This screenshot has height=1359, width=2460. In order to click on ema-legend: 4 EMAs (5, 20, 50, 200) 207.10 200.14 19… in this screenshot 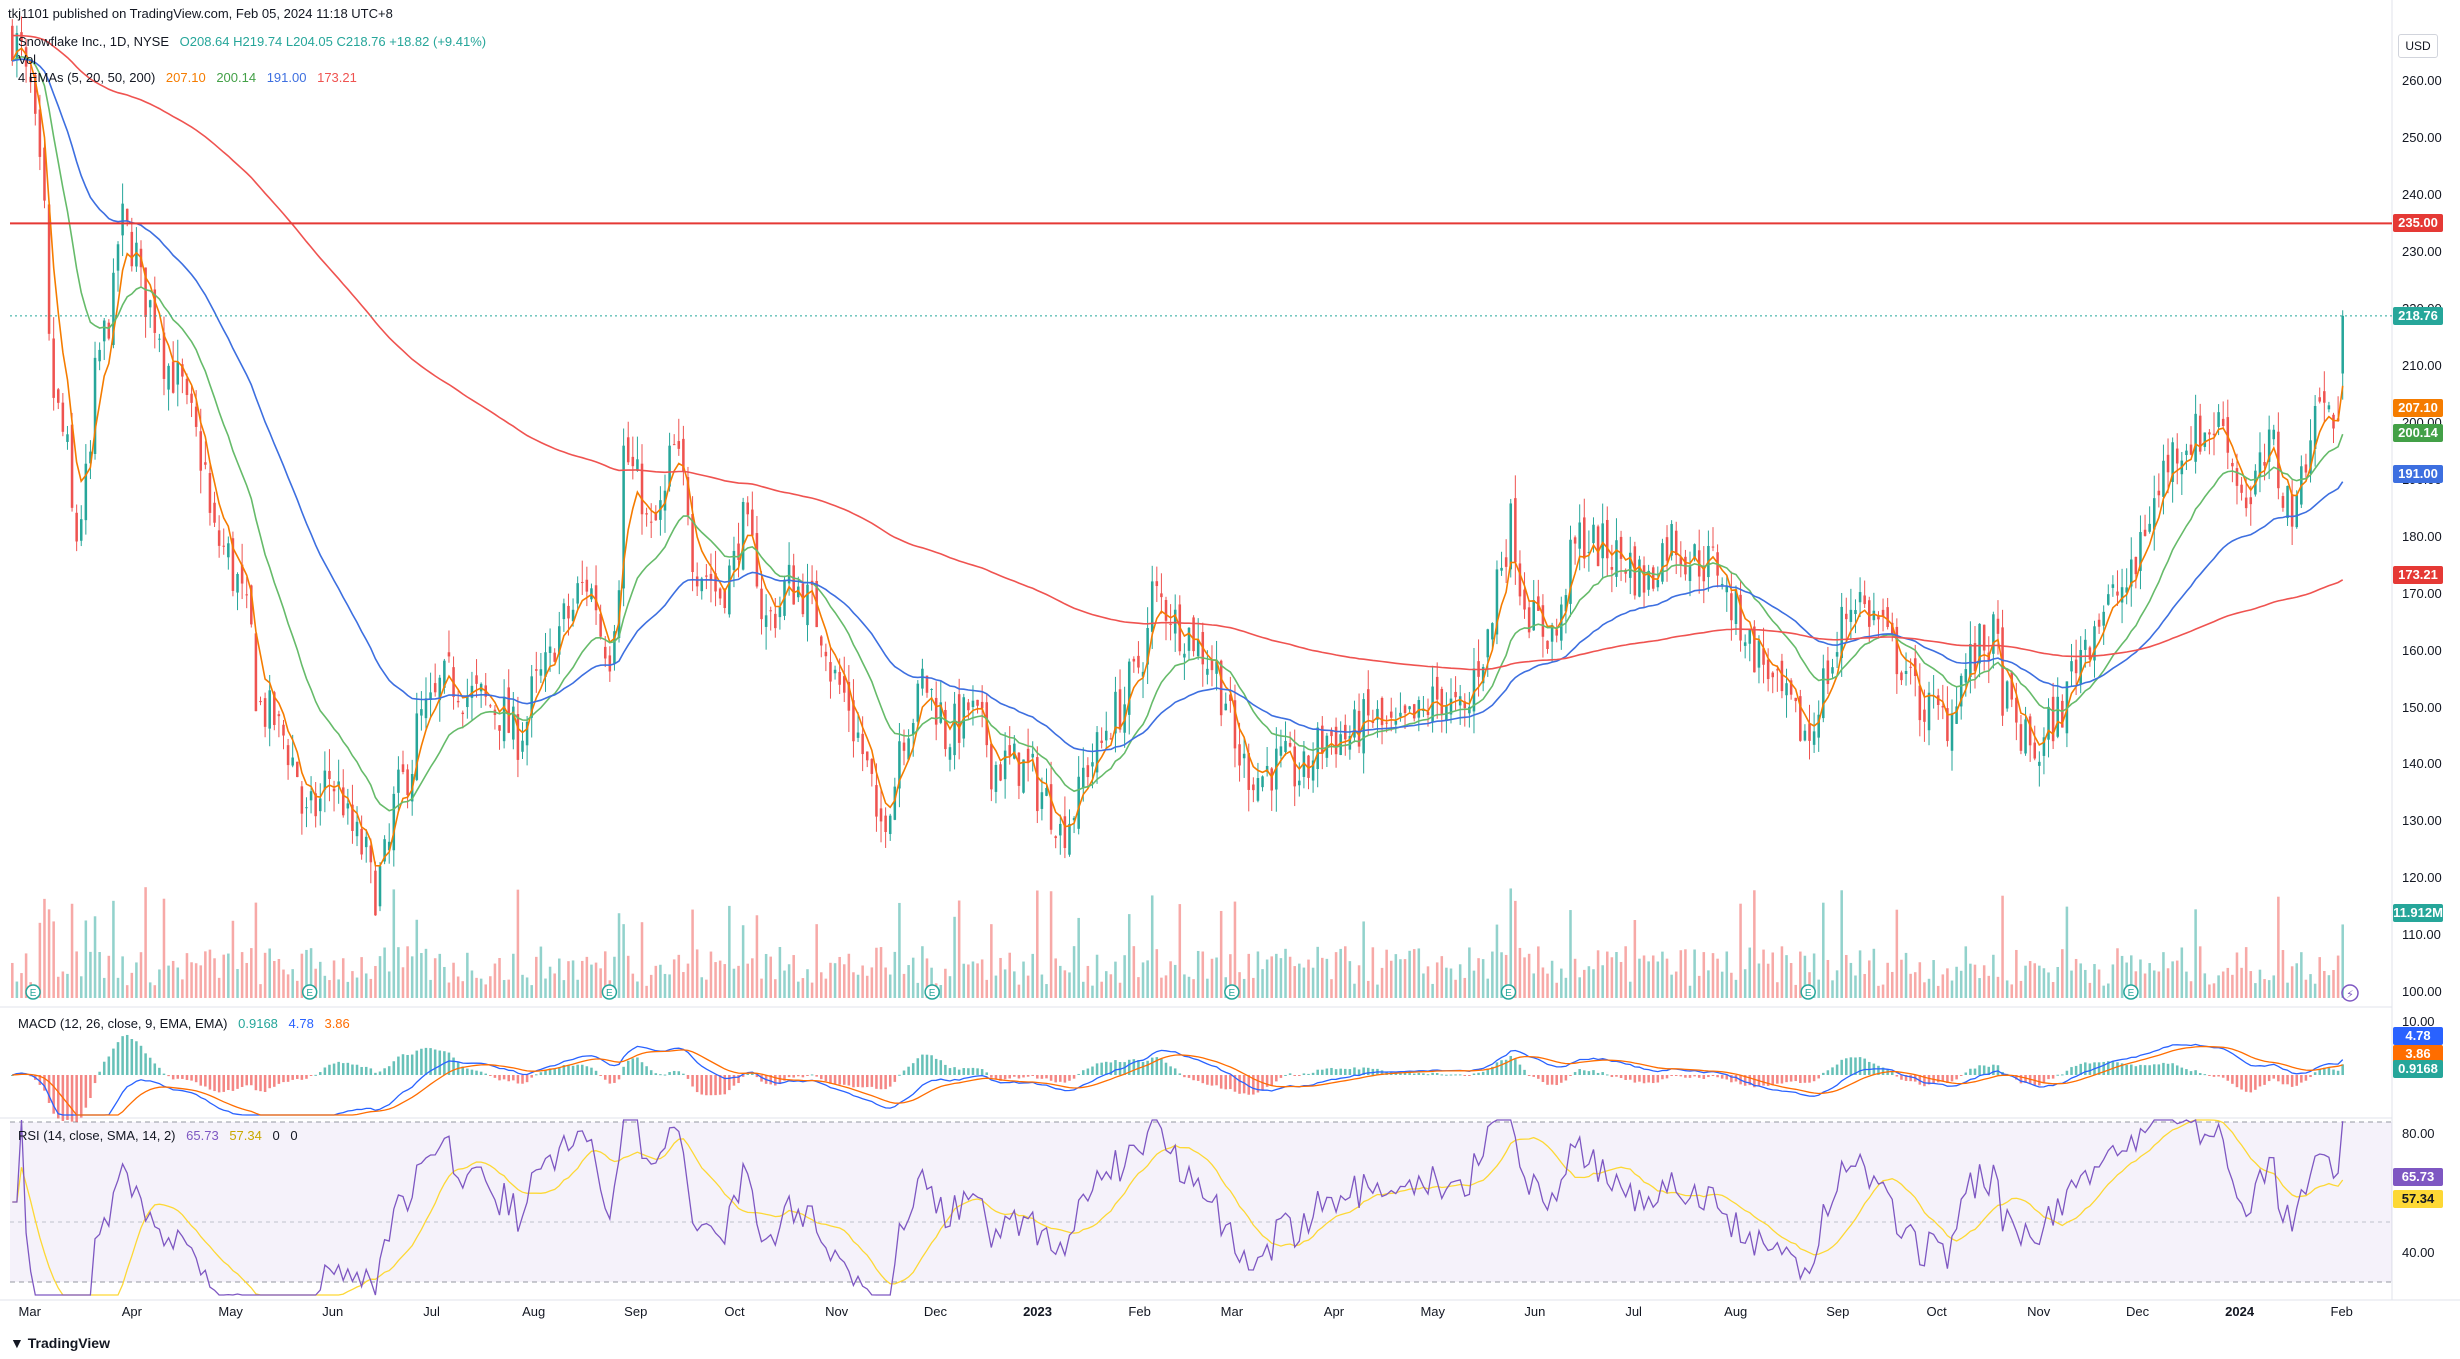, I will do `click(191, 77)`.